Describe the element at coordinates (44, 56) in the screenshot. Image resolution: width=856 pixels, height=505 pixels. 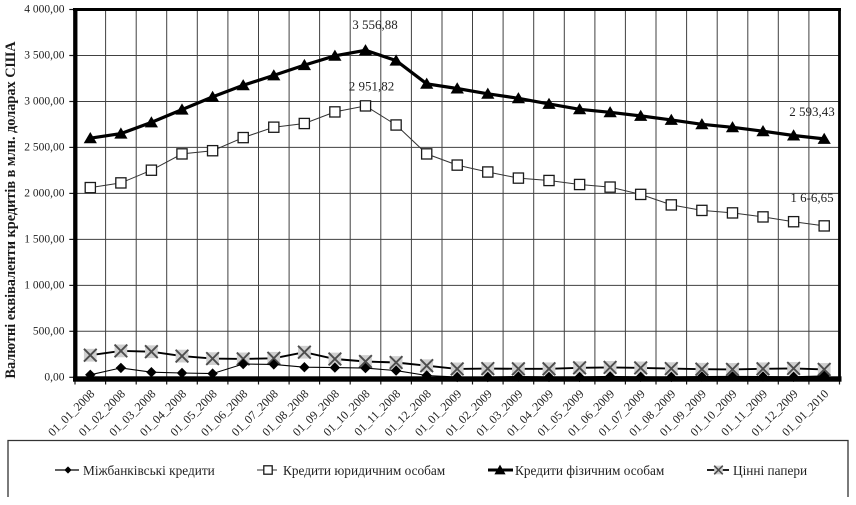
I see `svg-text: 3 500,00` at that location.